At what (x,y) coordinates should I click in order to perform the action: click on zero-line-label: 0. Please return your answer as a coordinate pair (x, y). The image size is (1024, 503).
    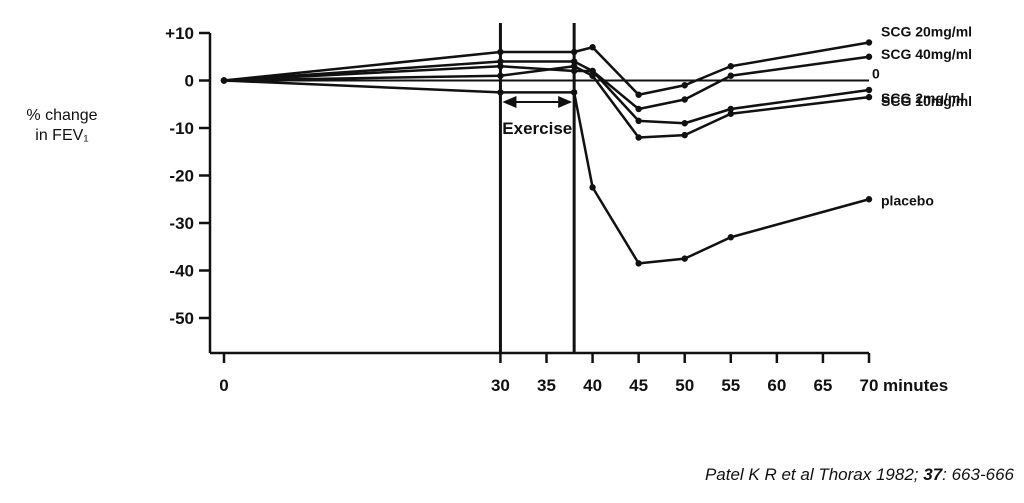
    Looking at the image, I should click on (876, 74).